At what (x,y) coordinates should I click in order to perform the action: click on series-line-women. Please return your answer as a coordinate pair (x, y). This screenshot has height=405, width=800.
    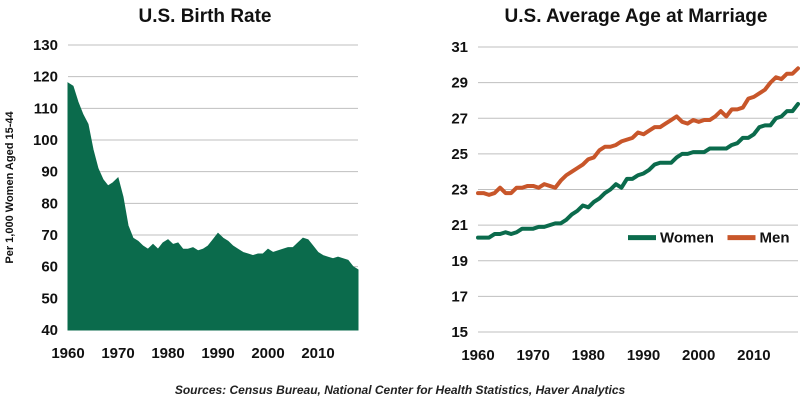
    Looking at the image, I should click on (638, 171).